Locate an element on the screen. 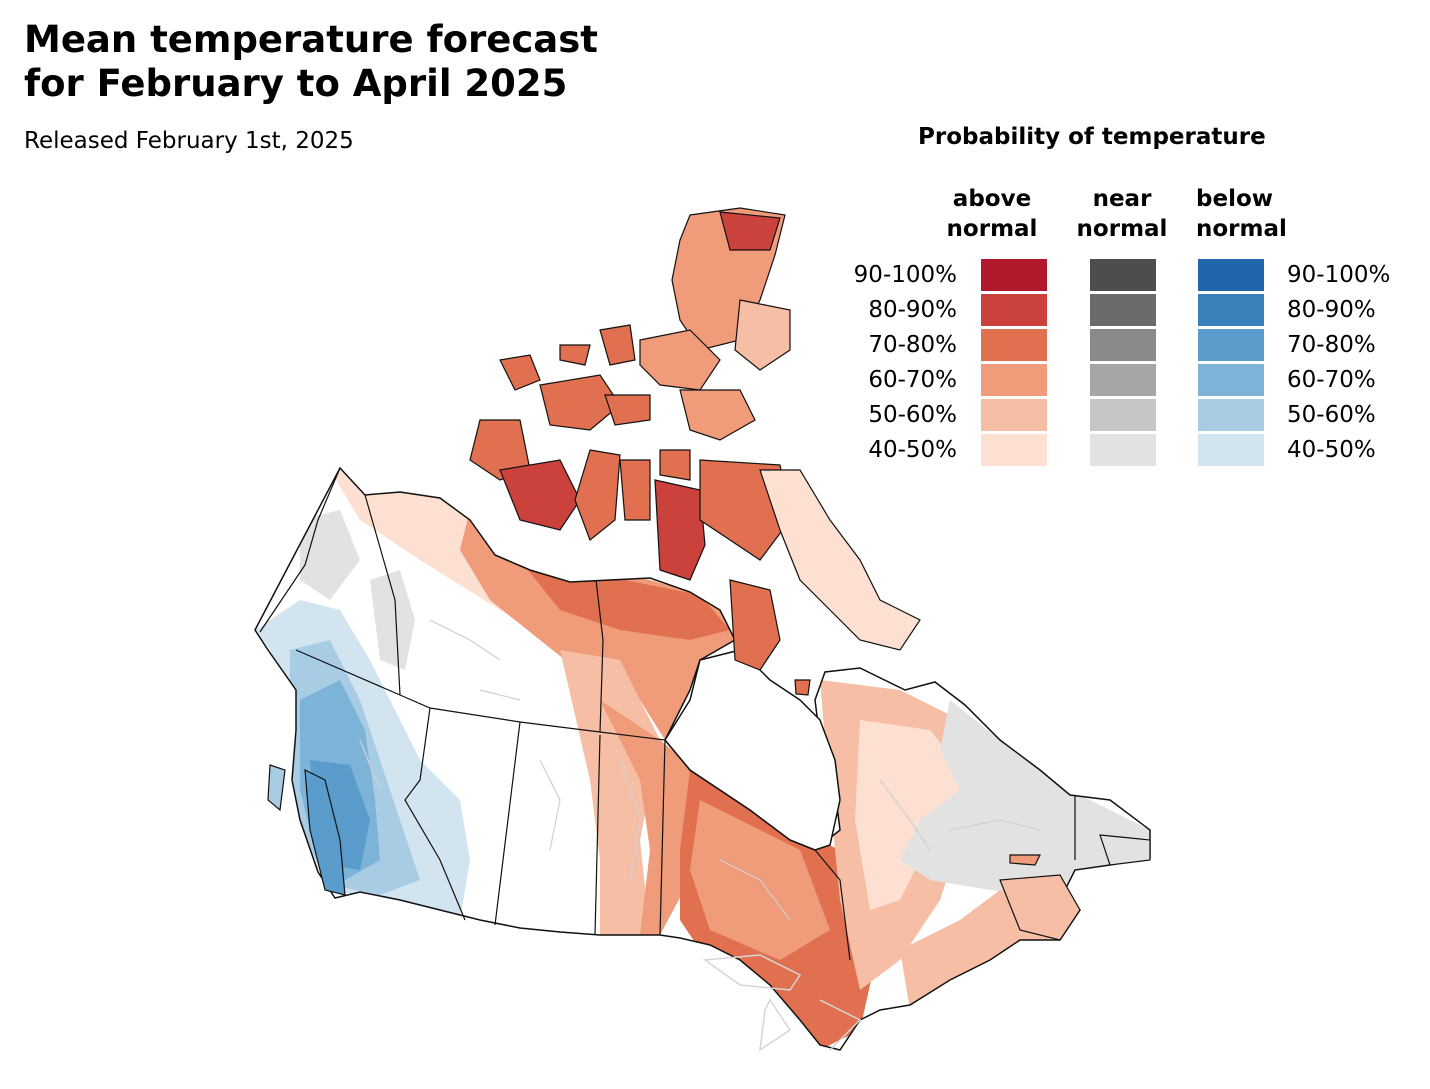 The image size is (1430, 1089). release-date: Released February 1st, 2025 is located at coordinates (189, 141).